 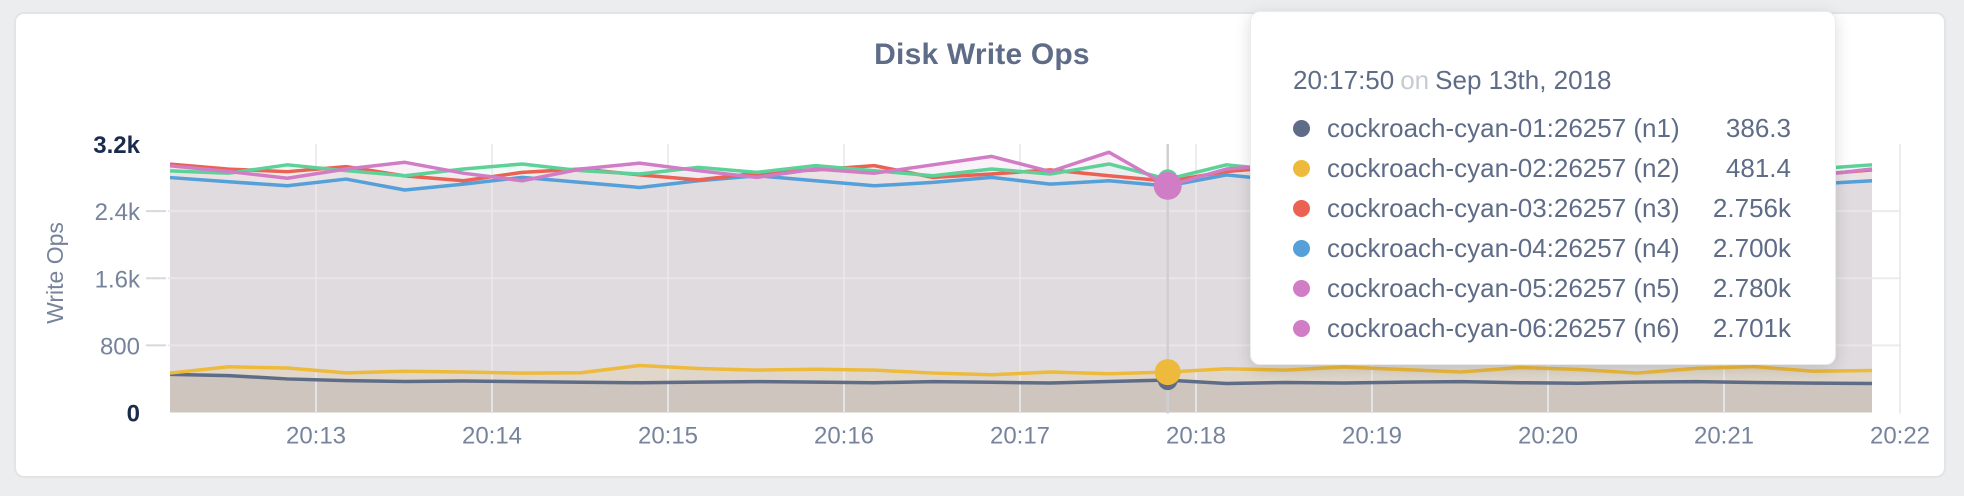 I want to click on tooltip-row: cockroach-cyan-05:26257 (n5) 2.780k, so click(x=1542, y=288).